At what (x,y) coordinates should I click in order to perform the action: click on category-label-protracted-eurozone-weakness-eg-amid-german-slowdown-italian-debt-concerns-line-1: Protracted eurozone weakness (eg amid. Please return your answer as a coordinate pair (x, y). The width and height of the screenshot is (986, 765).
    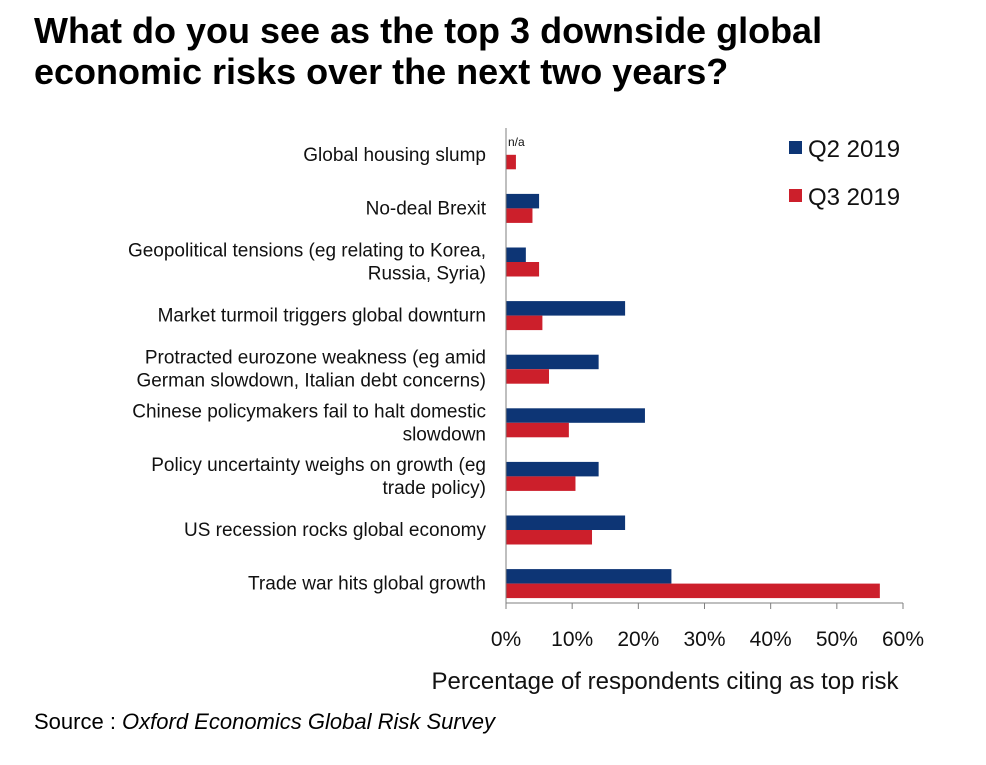
    Looking at the image, I should click on (315, 358).